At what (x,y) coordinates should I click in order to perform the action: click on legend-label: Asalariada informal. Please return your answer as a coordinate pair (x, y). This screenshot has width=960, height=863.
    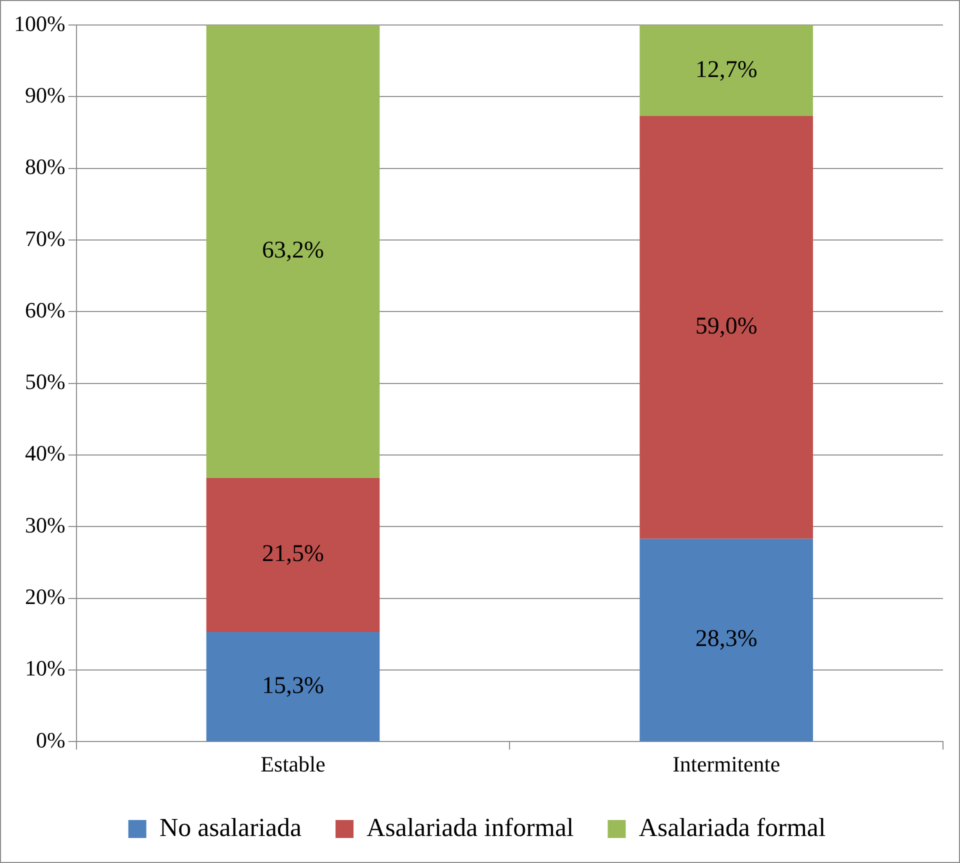
    Looking at the image, I should click on (470, 827).